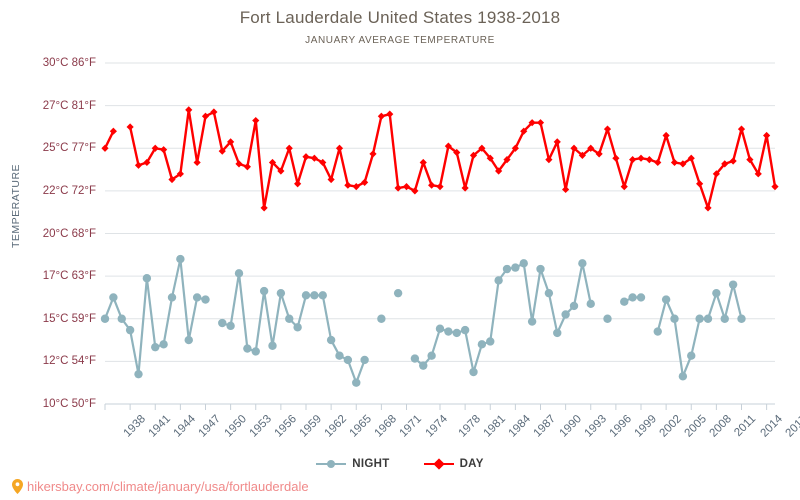 This screenshot has width=800, height=500. What do you see at coordinates (545, 426) in the screenshot?
I see `x-axis-tick-label: 1987` at bounding box center [545, 426].